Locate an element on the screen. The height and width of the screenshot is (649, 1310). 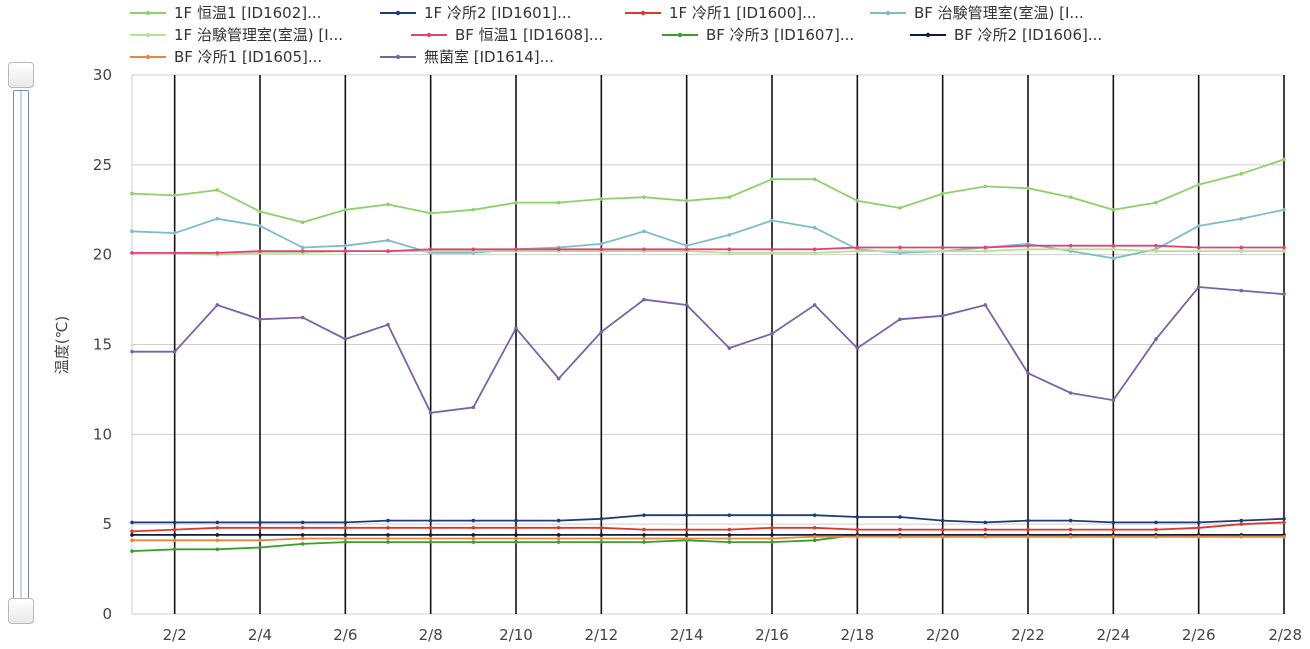
y-axis-label: 温度(℃) is located at coordinates (62, 345).